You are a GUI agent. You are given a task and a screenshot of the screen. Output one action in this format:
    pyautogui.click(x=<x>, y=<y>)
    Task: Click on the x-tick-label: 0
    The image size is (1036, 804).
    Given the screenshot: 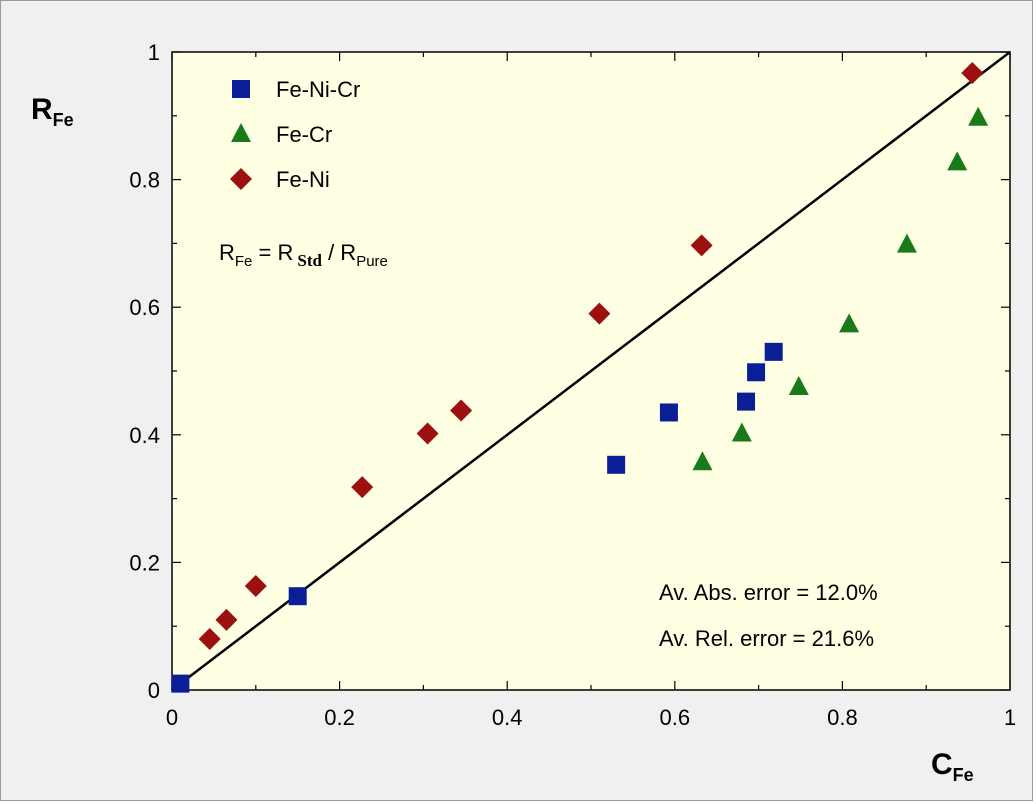 What is the action you would take?
    pyautogui.click(x=172, y=717)
    